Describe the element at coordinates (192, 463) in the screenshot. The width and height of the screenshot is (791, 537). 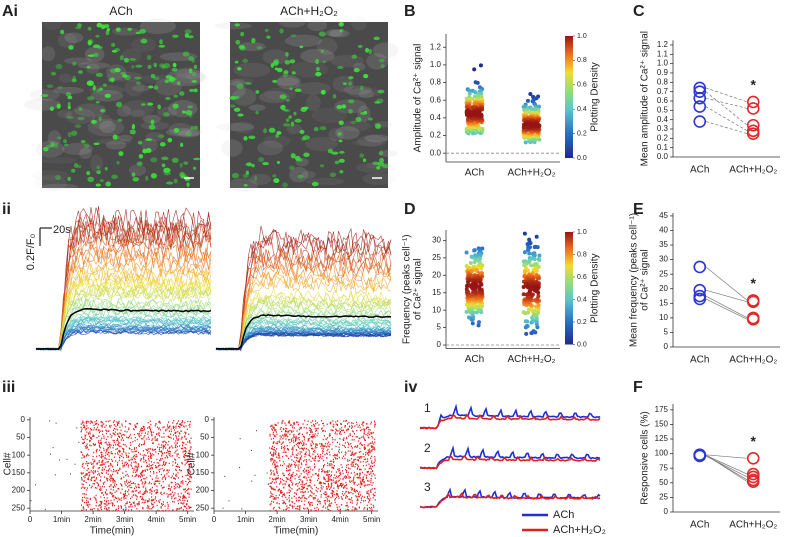
I see `y-axis-label: Cell#` at that location.